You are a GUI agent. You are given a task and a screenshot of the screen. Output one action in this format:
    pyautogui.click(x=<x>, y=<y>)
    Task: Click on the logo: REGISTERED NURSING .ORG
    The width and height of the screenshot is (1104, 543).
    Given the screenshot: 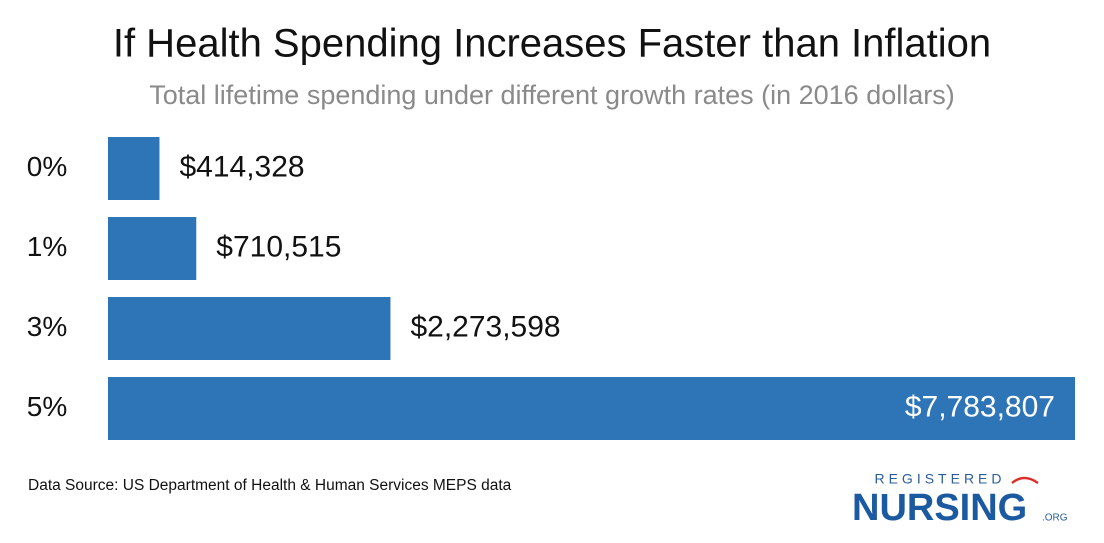 What is the action you would take?
    pyautogui.click(x=960, y=500)
    